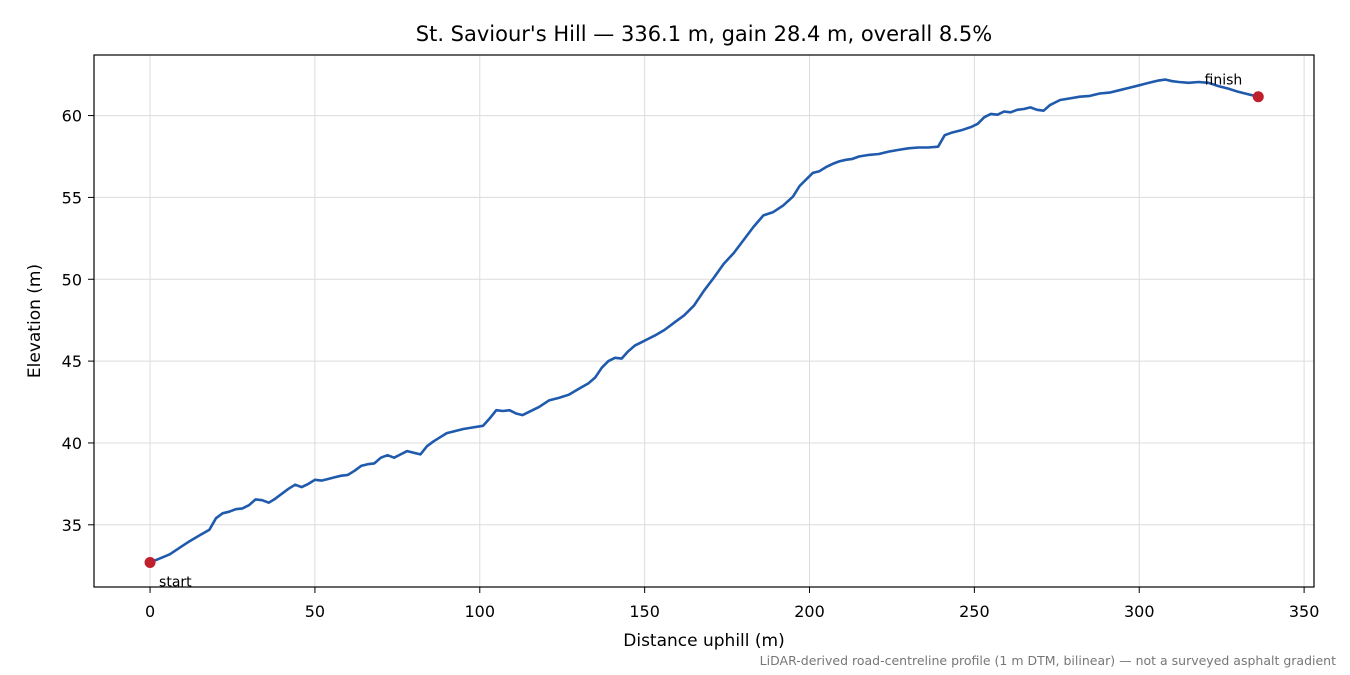 The image size is (1350, 675). Describe the element at coordinates (974, 611) in the screenshot. I see `x-tick-label: 250` at that location.